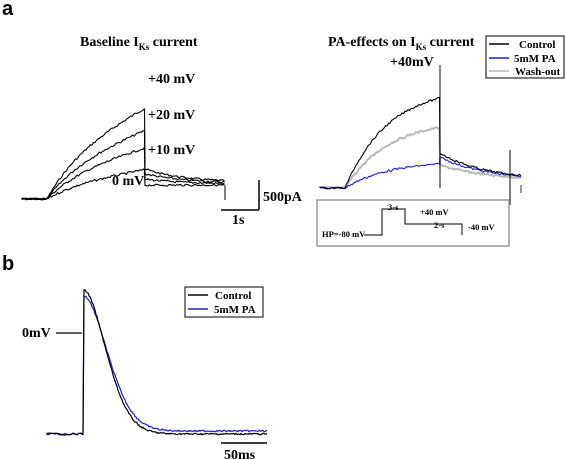 The height and width of the screenshot is (459, 566). I want to click on trace-10-mv, so click(123, 173).